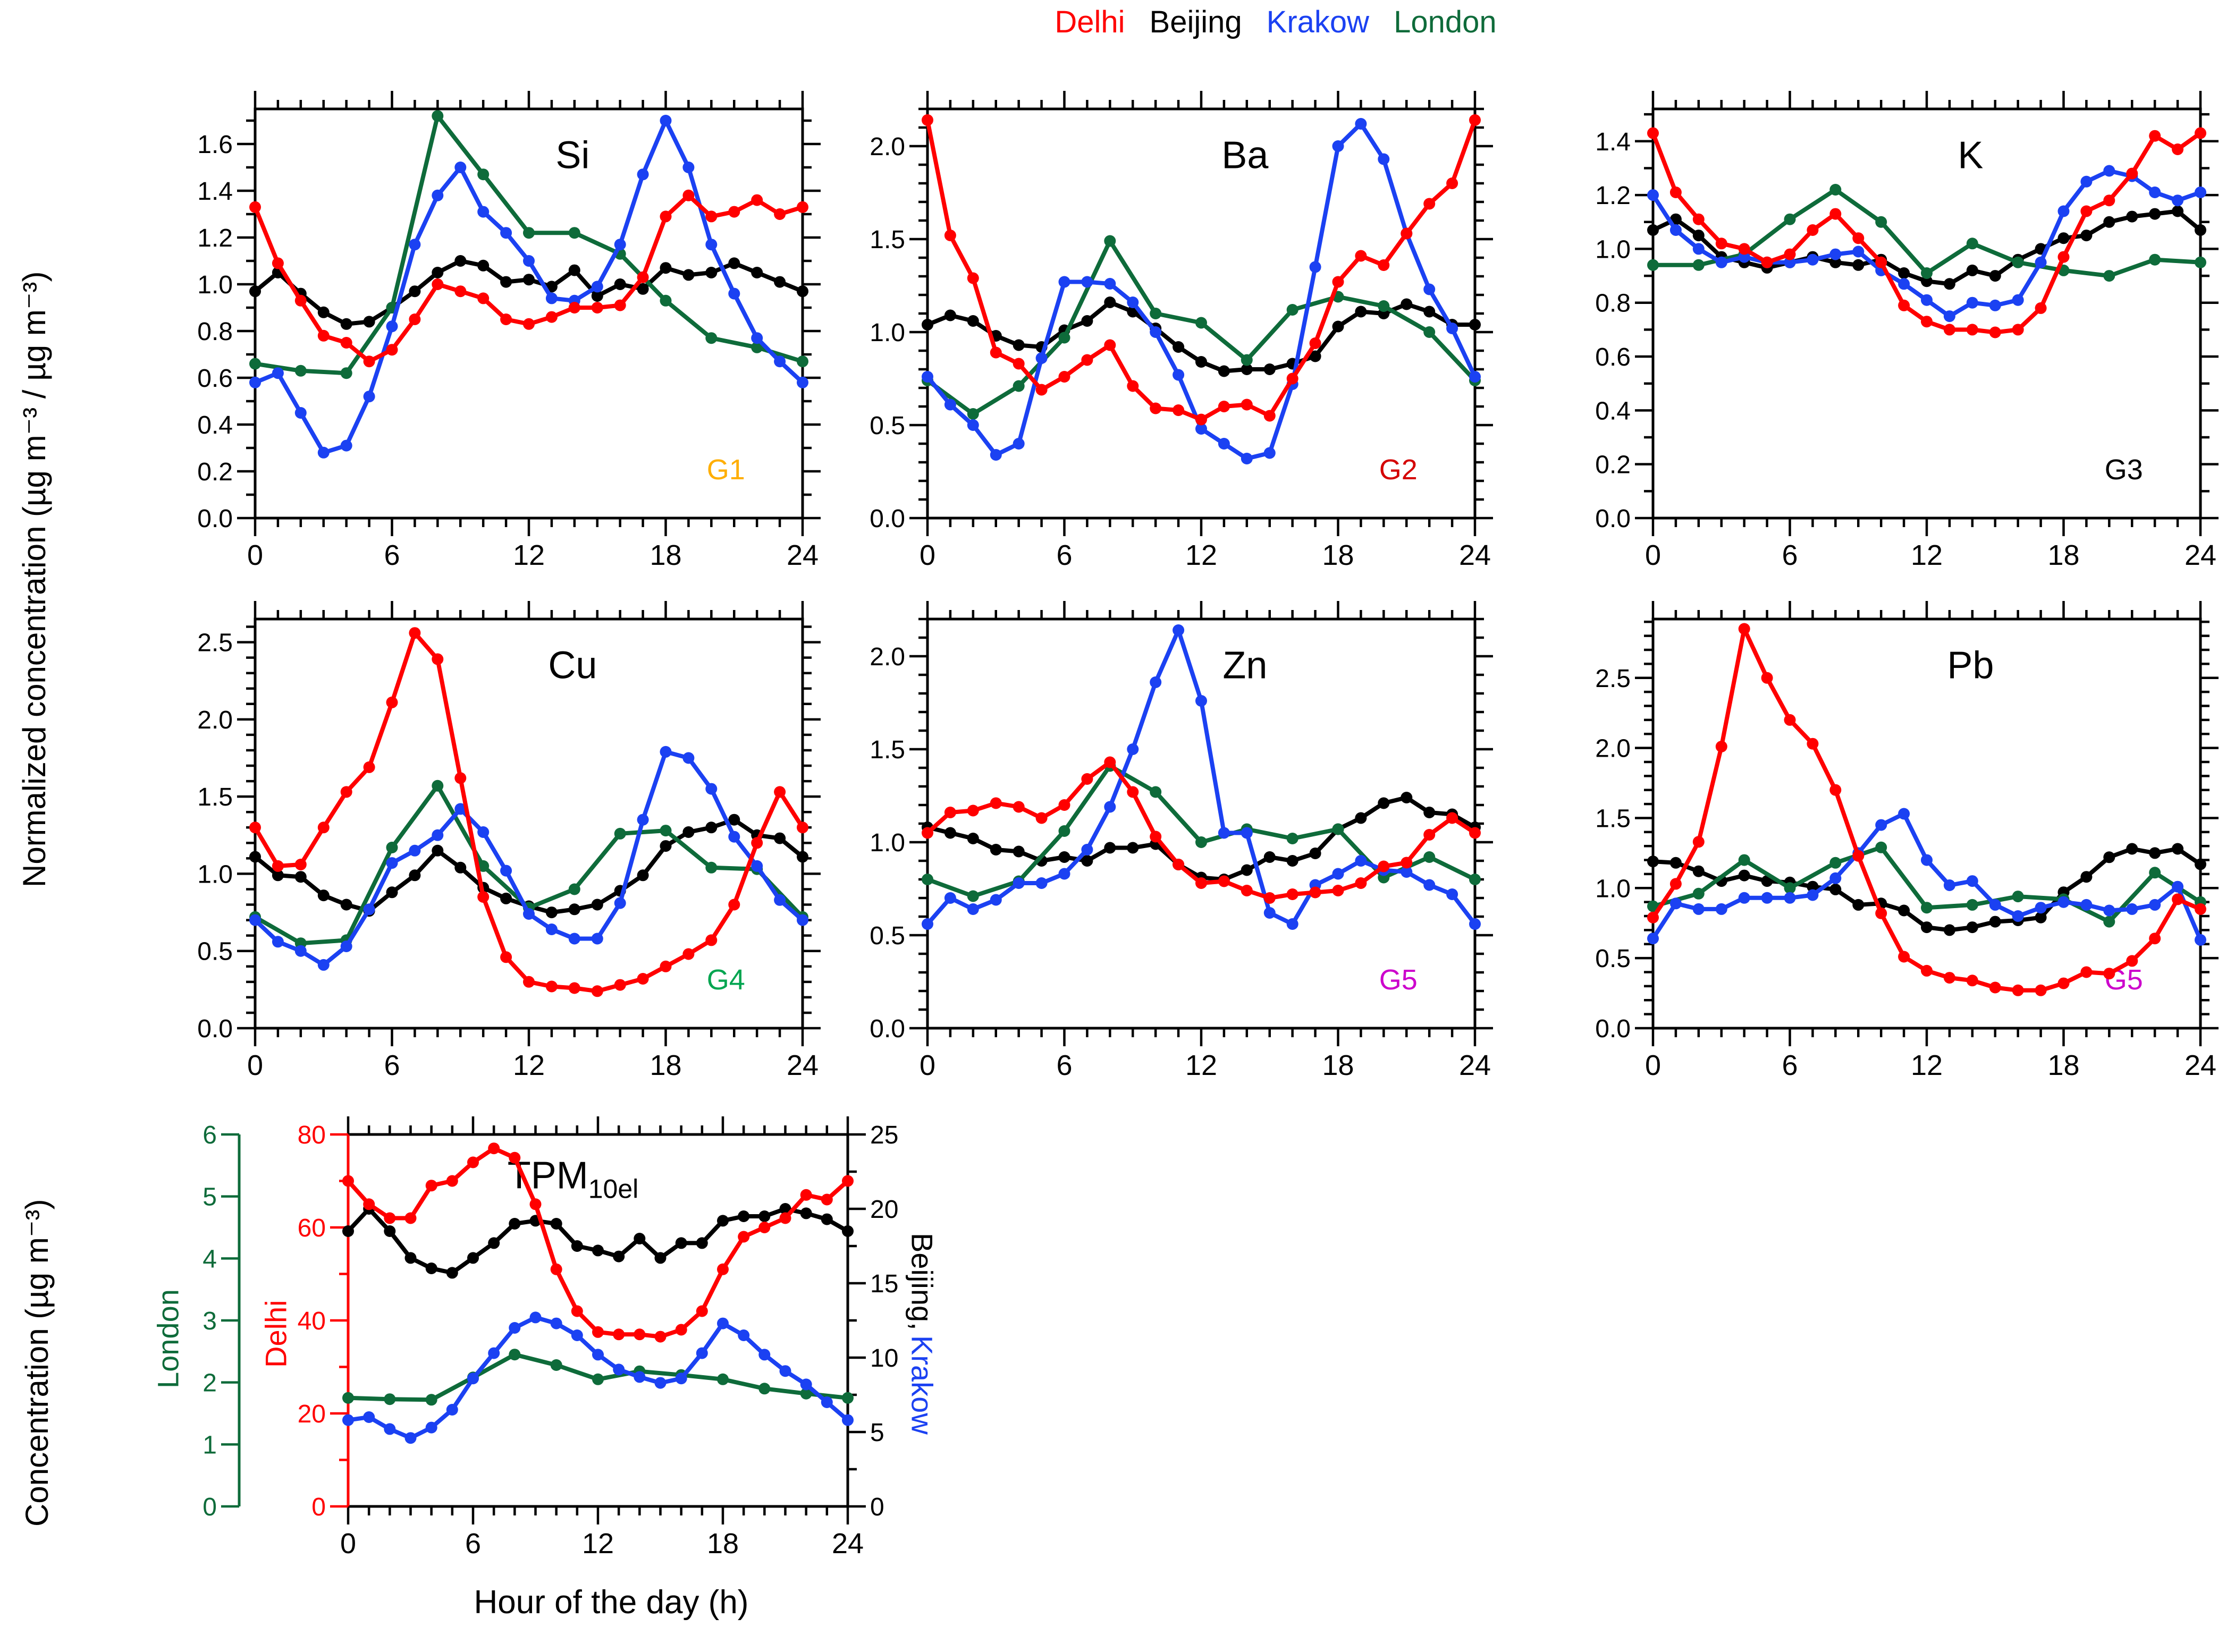 This screenshot has width=2235, height=1652. Describe the element at coordinates (312, 1228) in the screenshot. I see `svg-text: 60` at that location.